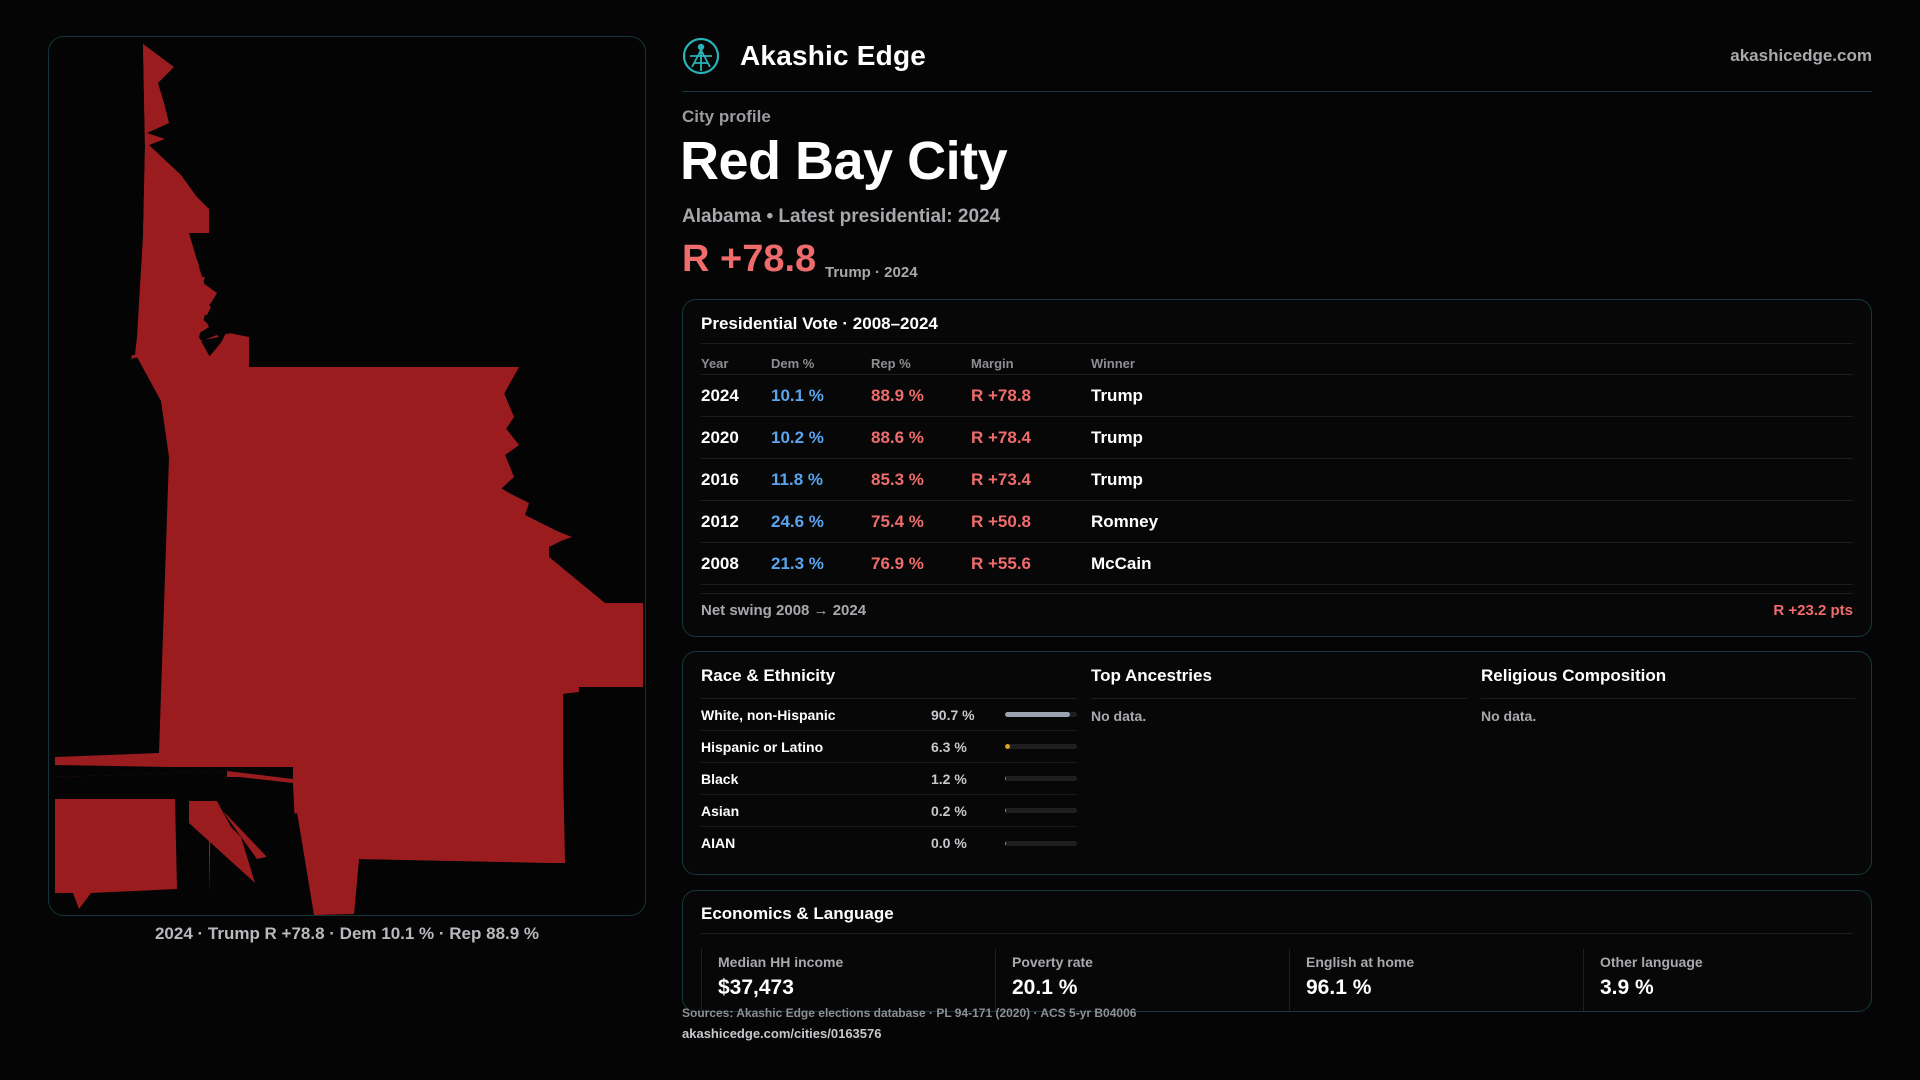 This screenshot has height=1080, width=1920. Describe the element at coordinates (897, 395) in the screenshot. I see `row-rep: 88.9 %` at that location.